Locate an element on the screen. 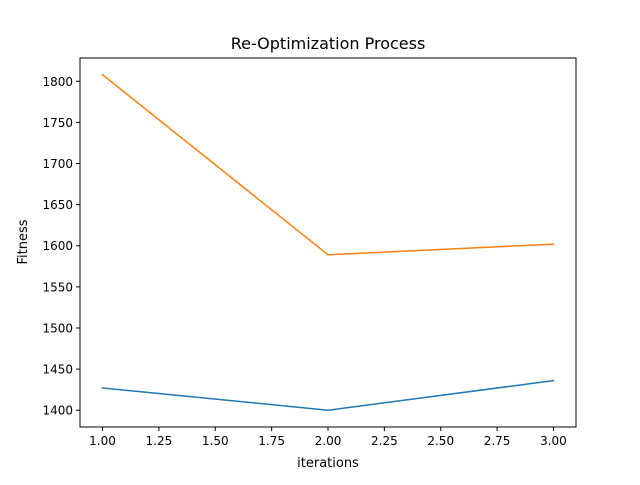 The image size is (640, 485). y-tick-label: 1450 is located at coordinates (57, 370).